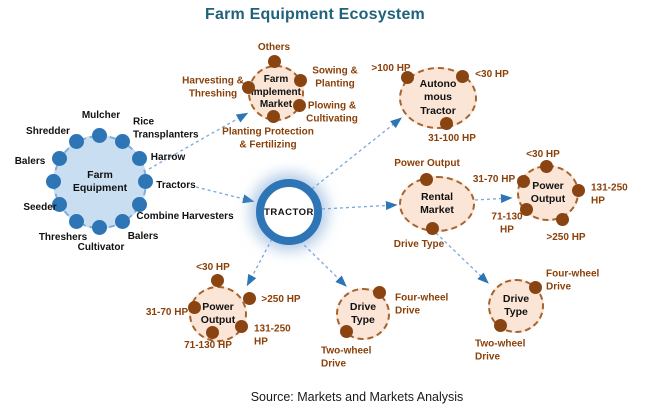 The image size is (650, 415). Describe the element at coordinates (363, 313) in the screenshot. I see `node-drive-type-mid-label: Drive Type` at that location.